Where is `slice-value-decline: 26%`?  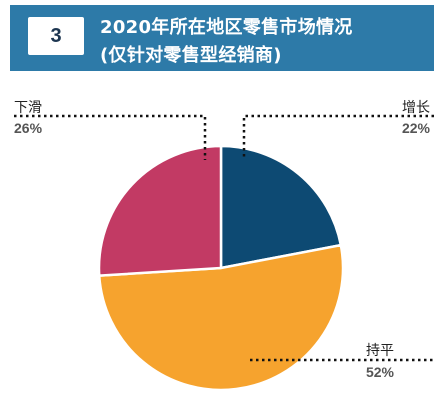 slice-value-decline: 26% is located at coordinates (28, 128).